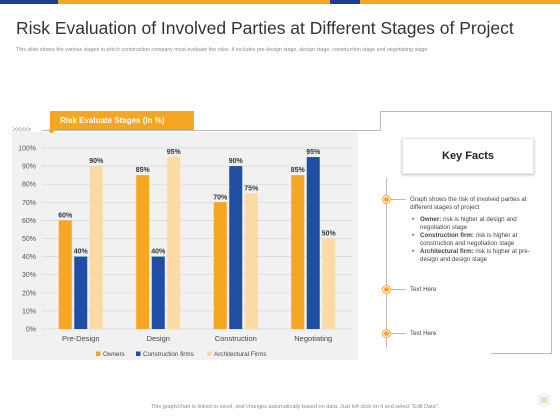 This screenshot has height=420, width=560. I want to click on y-tick-label: 0%, so click(31, 330).